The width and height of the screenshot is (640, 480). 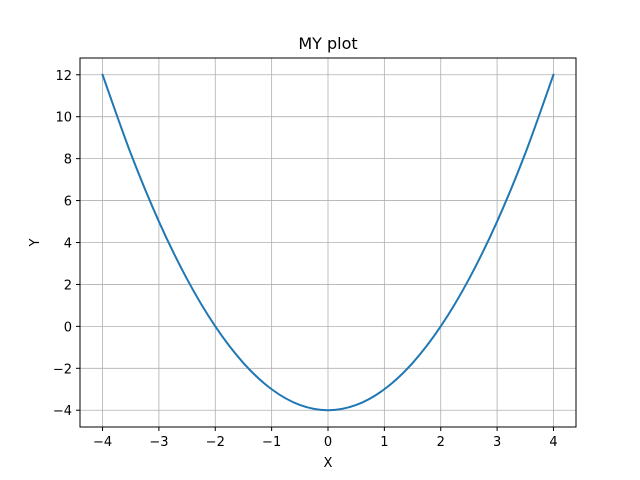 What do you see at coordinates (68, 285) in the screenshot?
I see `y-tick-label-3: 2` at bounding box center [68, 285].